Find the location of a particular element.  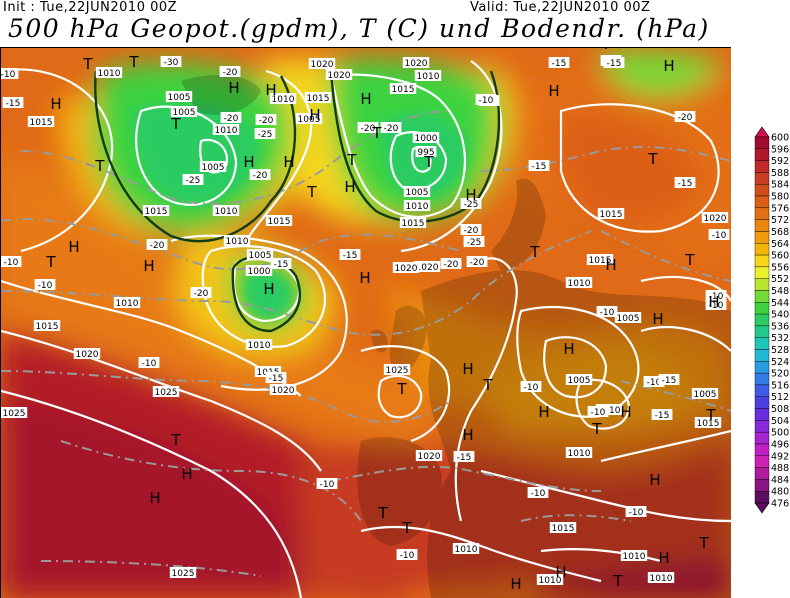

scale-tick-label: 588 is located at coordinates (780, 173).